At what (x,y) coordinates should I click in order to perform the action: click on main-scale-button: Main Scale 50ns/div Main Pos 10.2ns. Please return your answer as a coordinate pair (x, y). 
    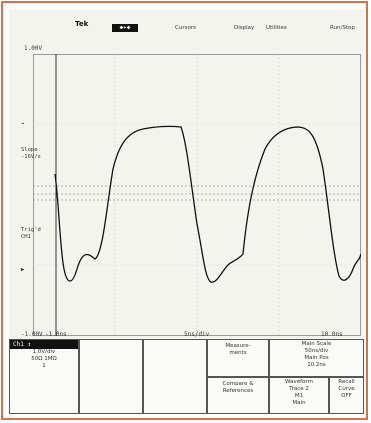
    Looking at the image, I should click on (316, 358).